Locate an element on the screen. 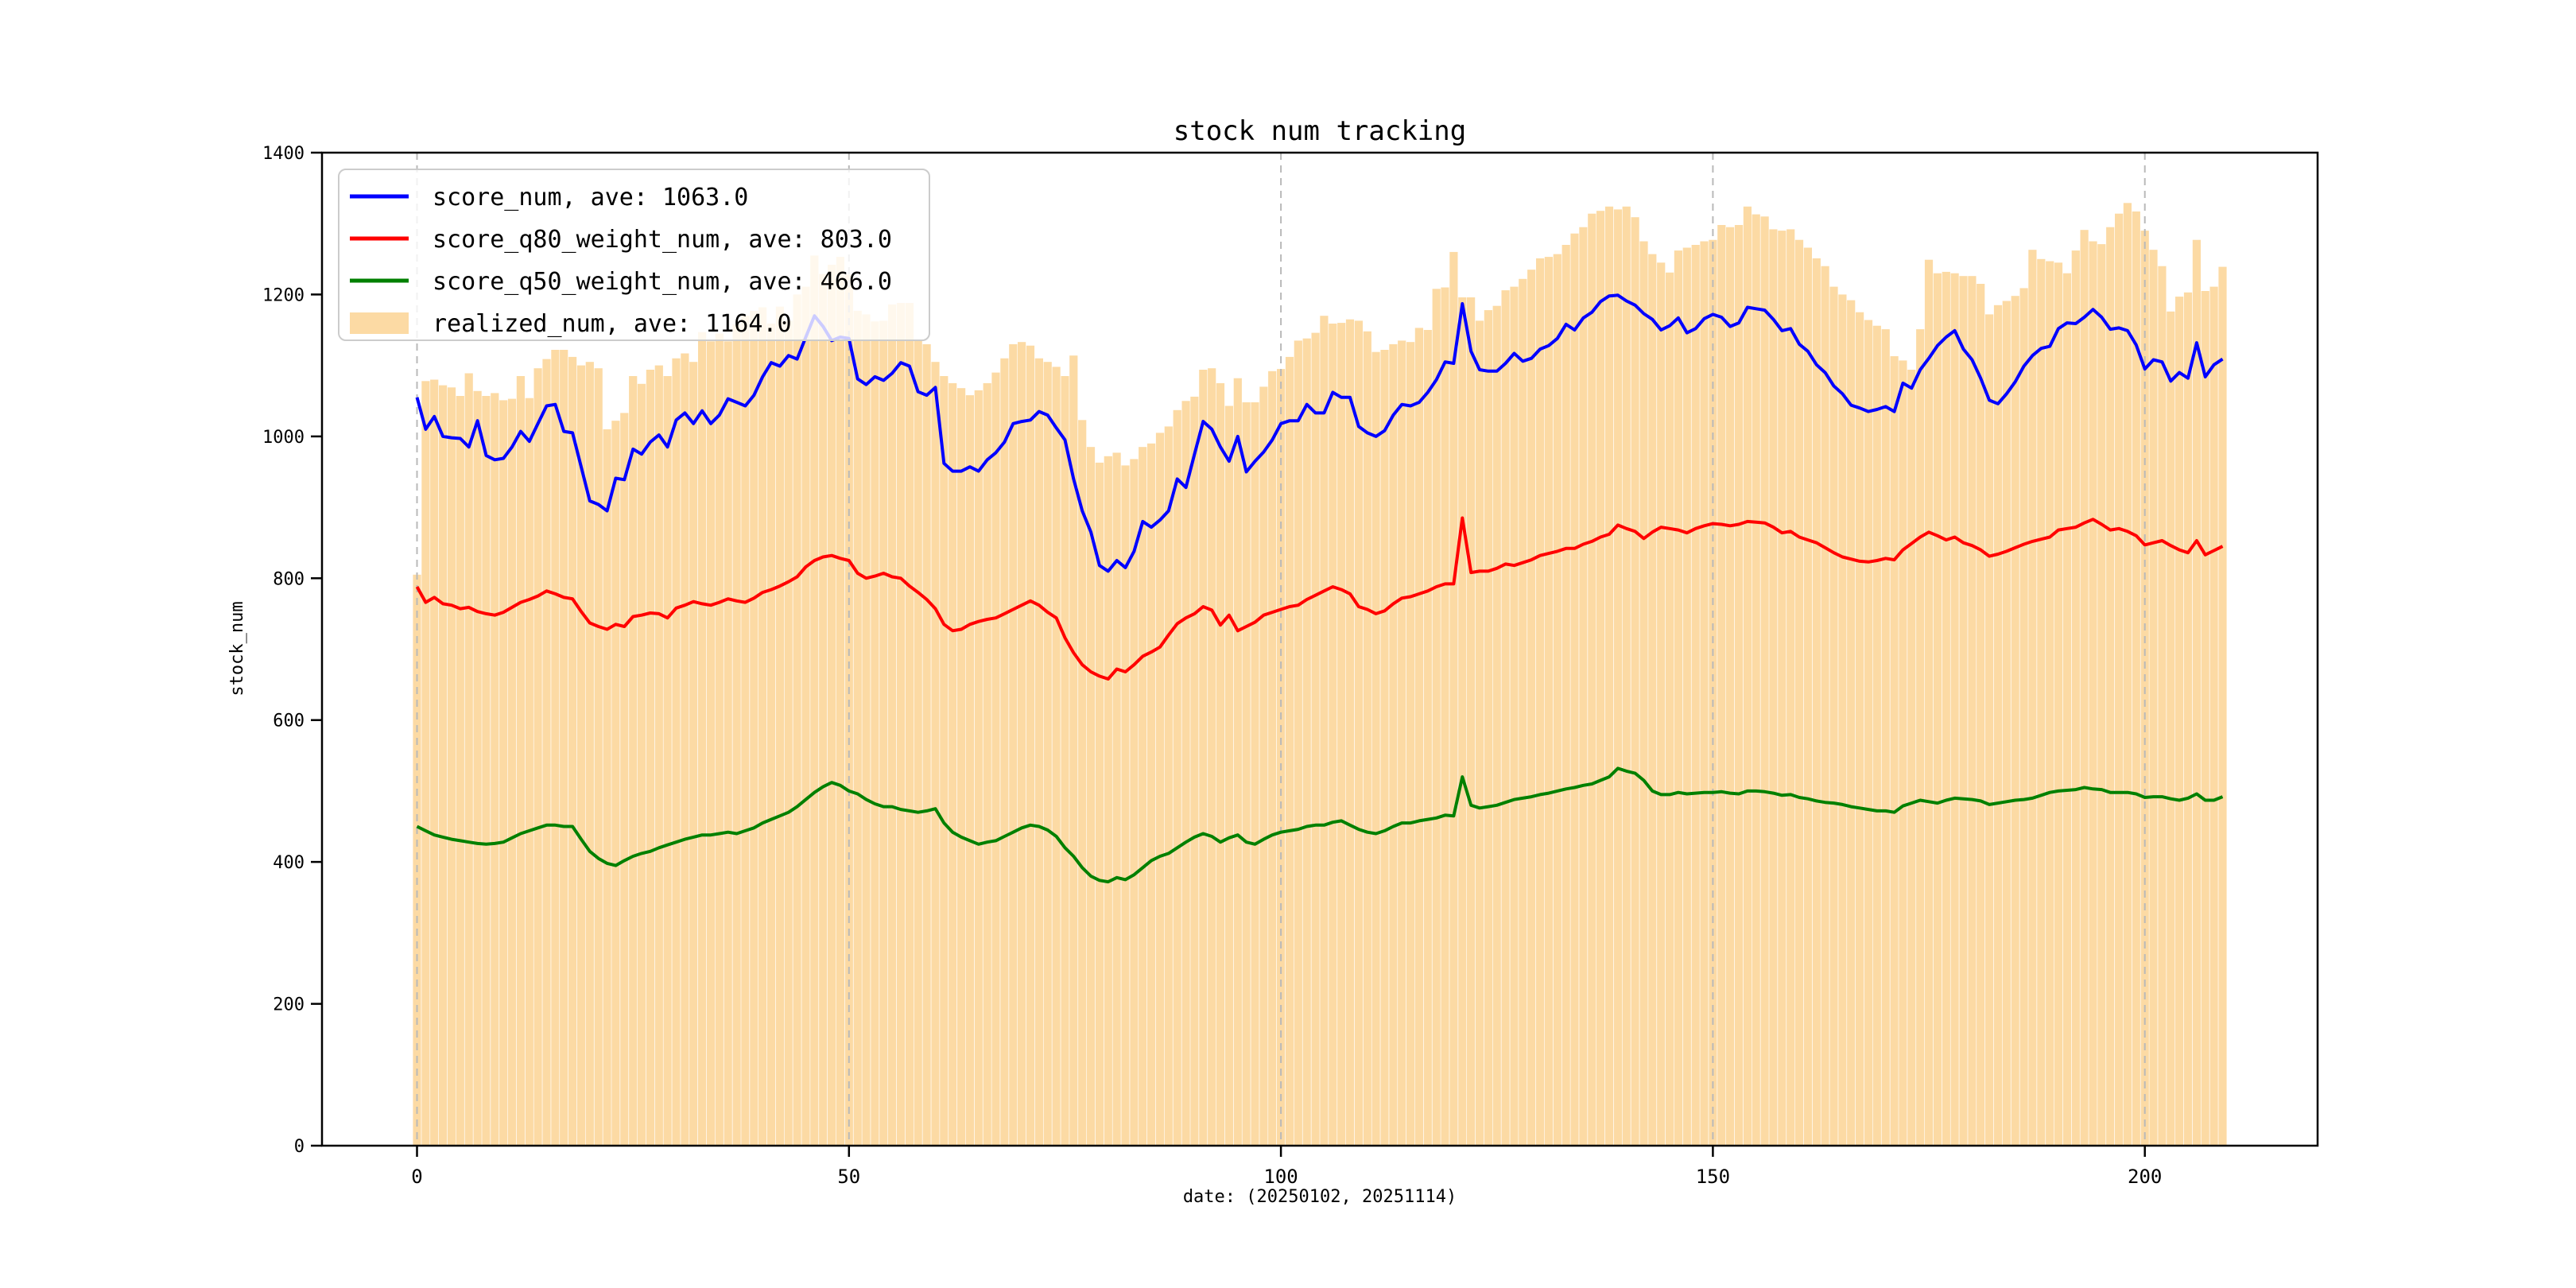 The height and width of the screenshot is (1288, 2576). legend-label-realized: realized_num, ave: 1164.0 is located at coordinates (612, 324).